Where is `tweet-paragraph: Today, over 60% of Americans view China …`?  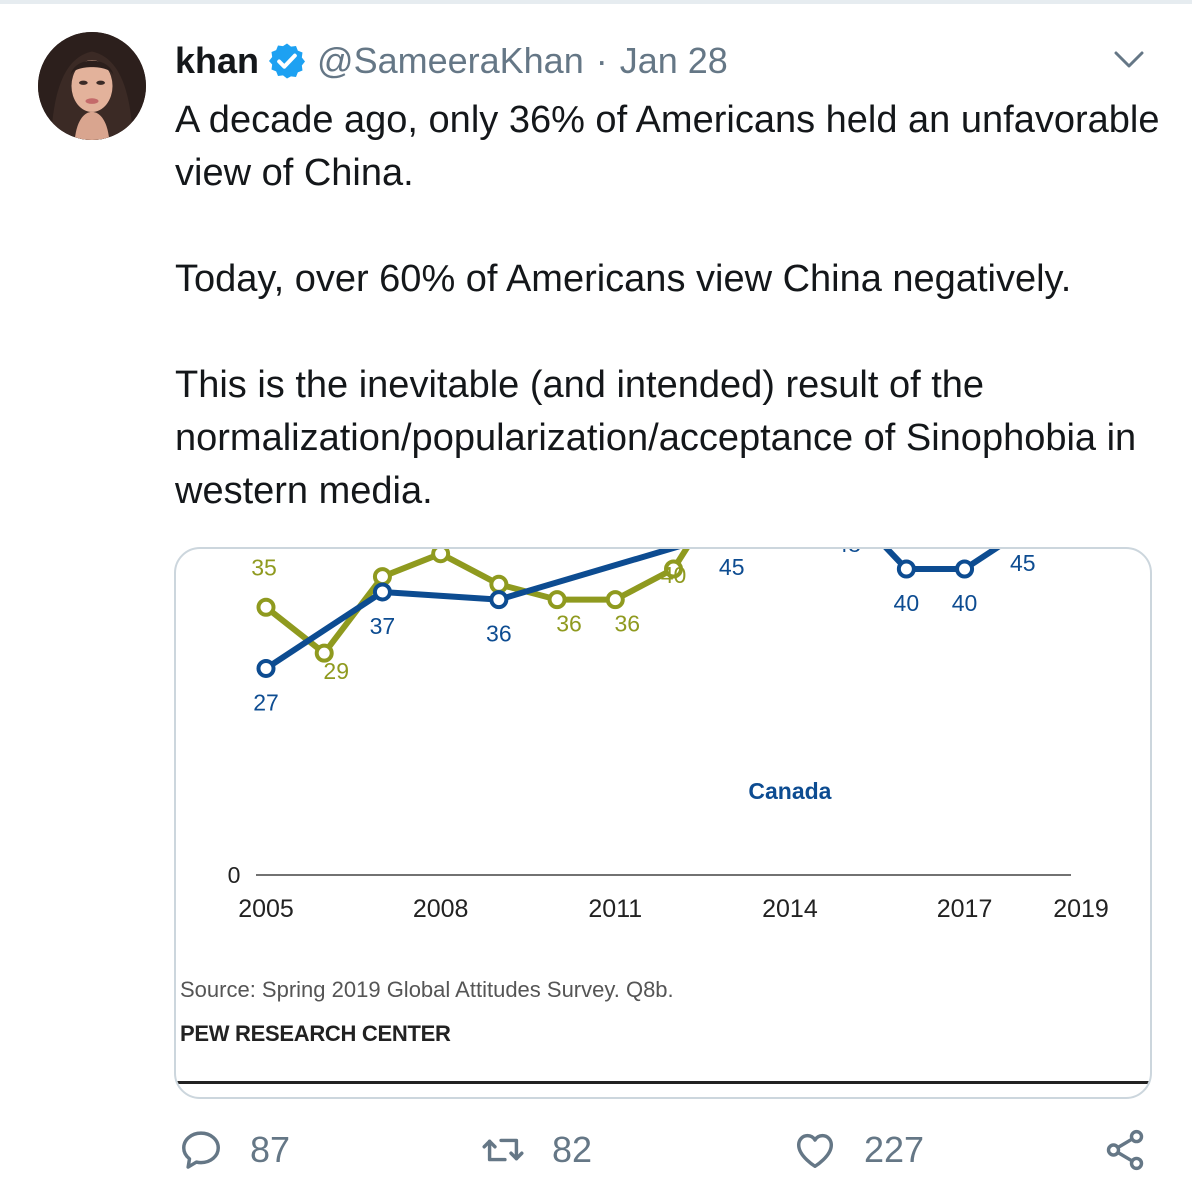 tweet-paragraph: Today, over 60% of Americans view China … is located at coordinates (623, 279).